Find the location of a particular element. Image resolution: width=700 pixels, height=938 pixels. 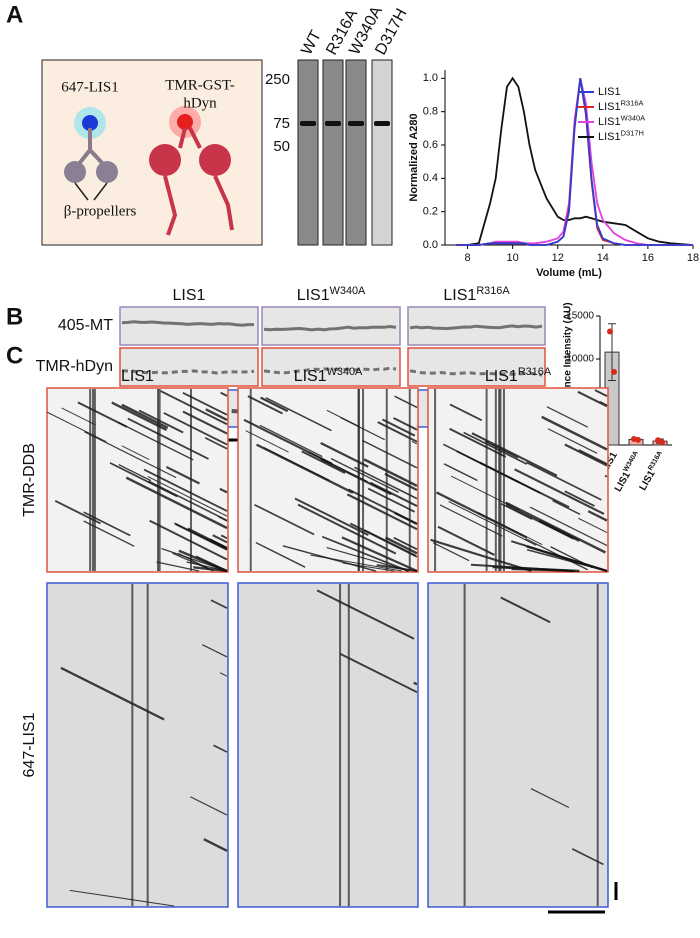

panel-label: C is located at coordinates (14, 355).